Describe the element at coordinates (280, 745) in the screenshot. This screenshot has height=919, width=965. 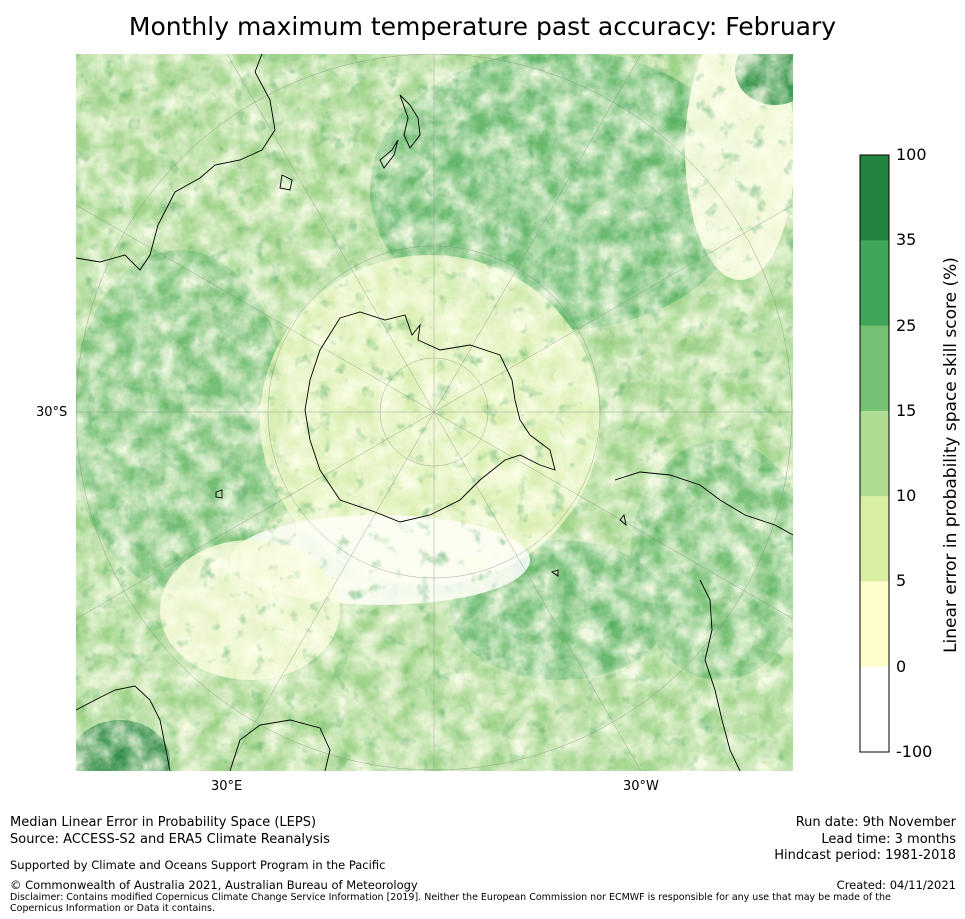
I see `madagascar-coast` at that location.